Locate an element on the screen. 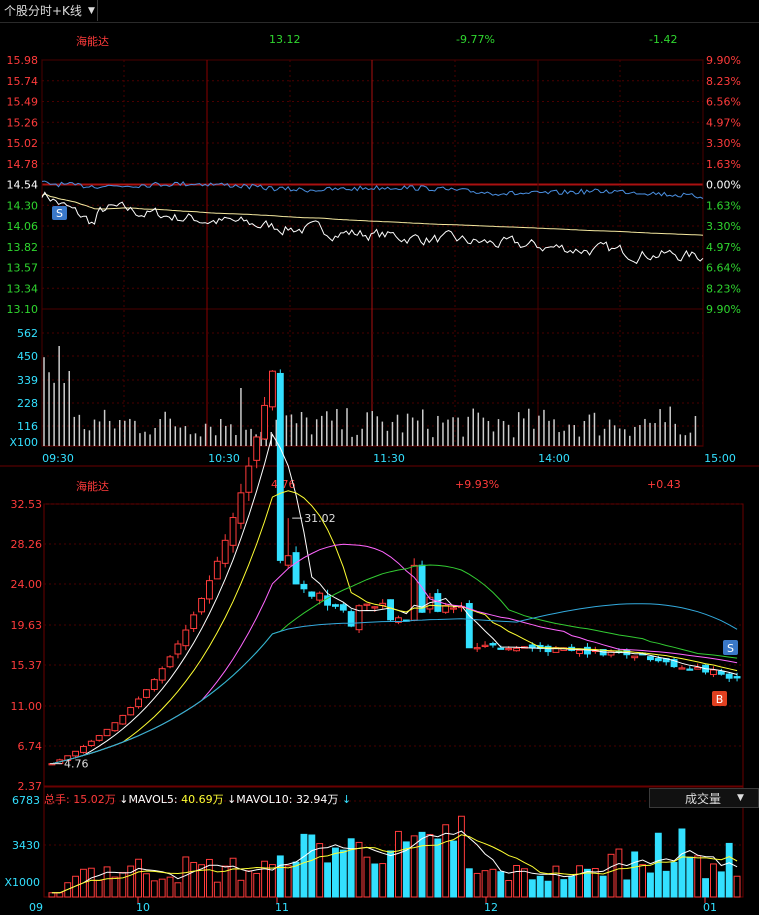  kline-price-tick: 2.37 is located at coordinates (30, 786).